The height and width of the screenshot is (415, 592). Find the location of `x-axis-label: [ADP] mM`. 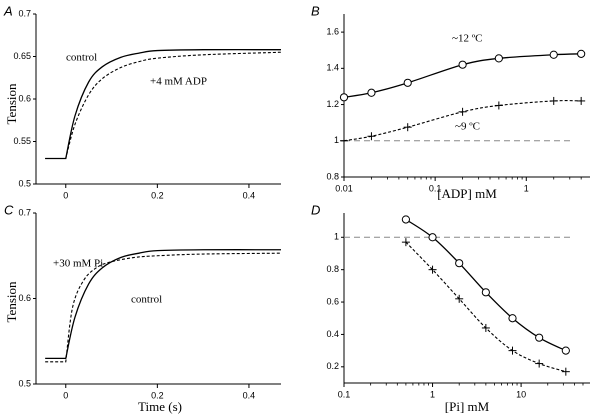

x-axis-label: [ADP] mM is located at coordinates (467, 193).